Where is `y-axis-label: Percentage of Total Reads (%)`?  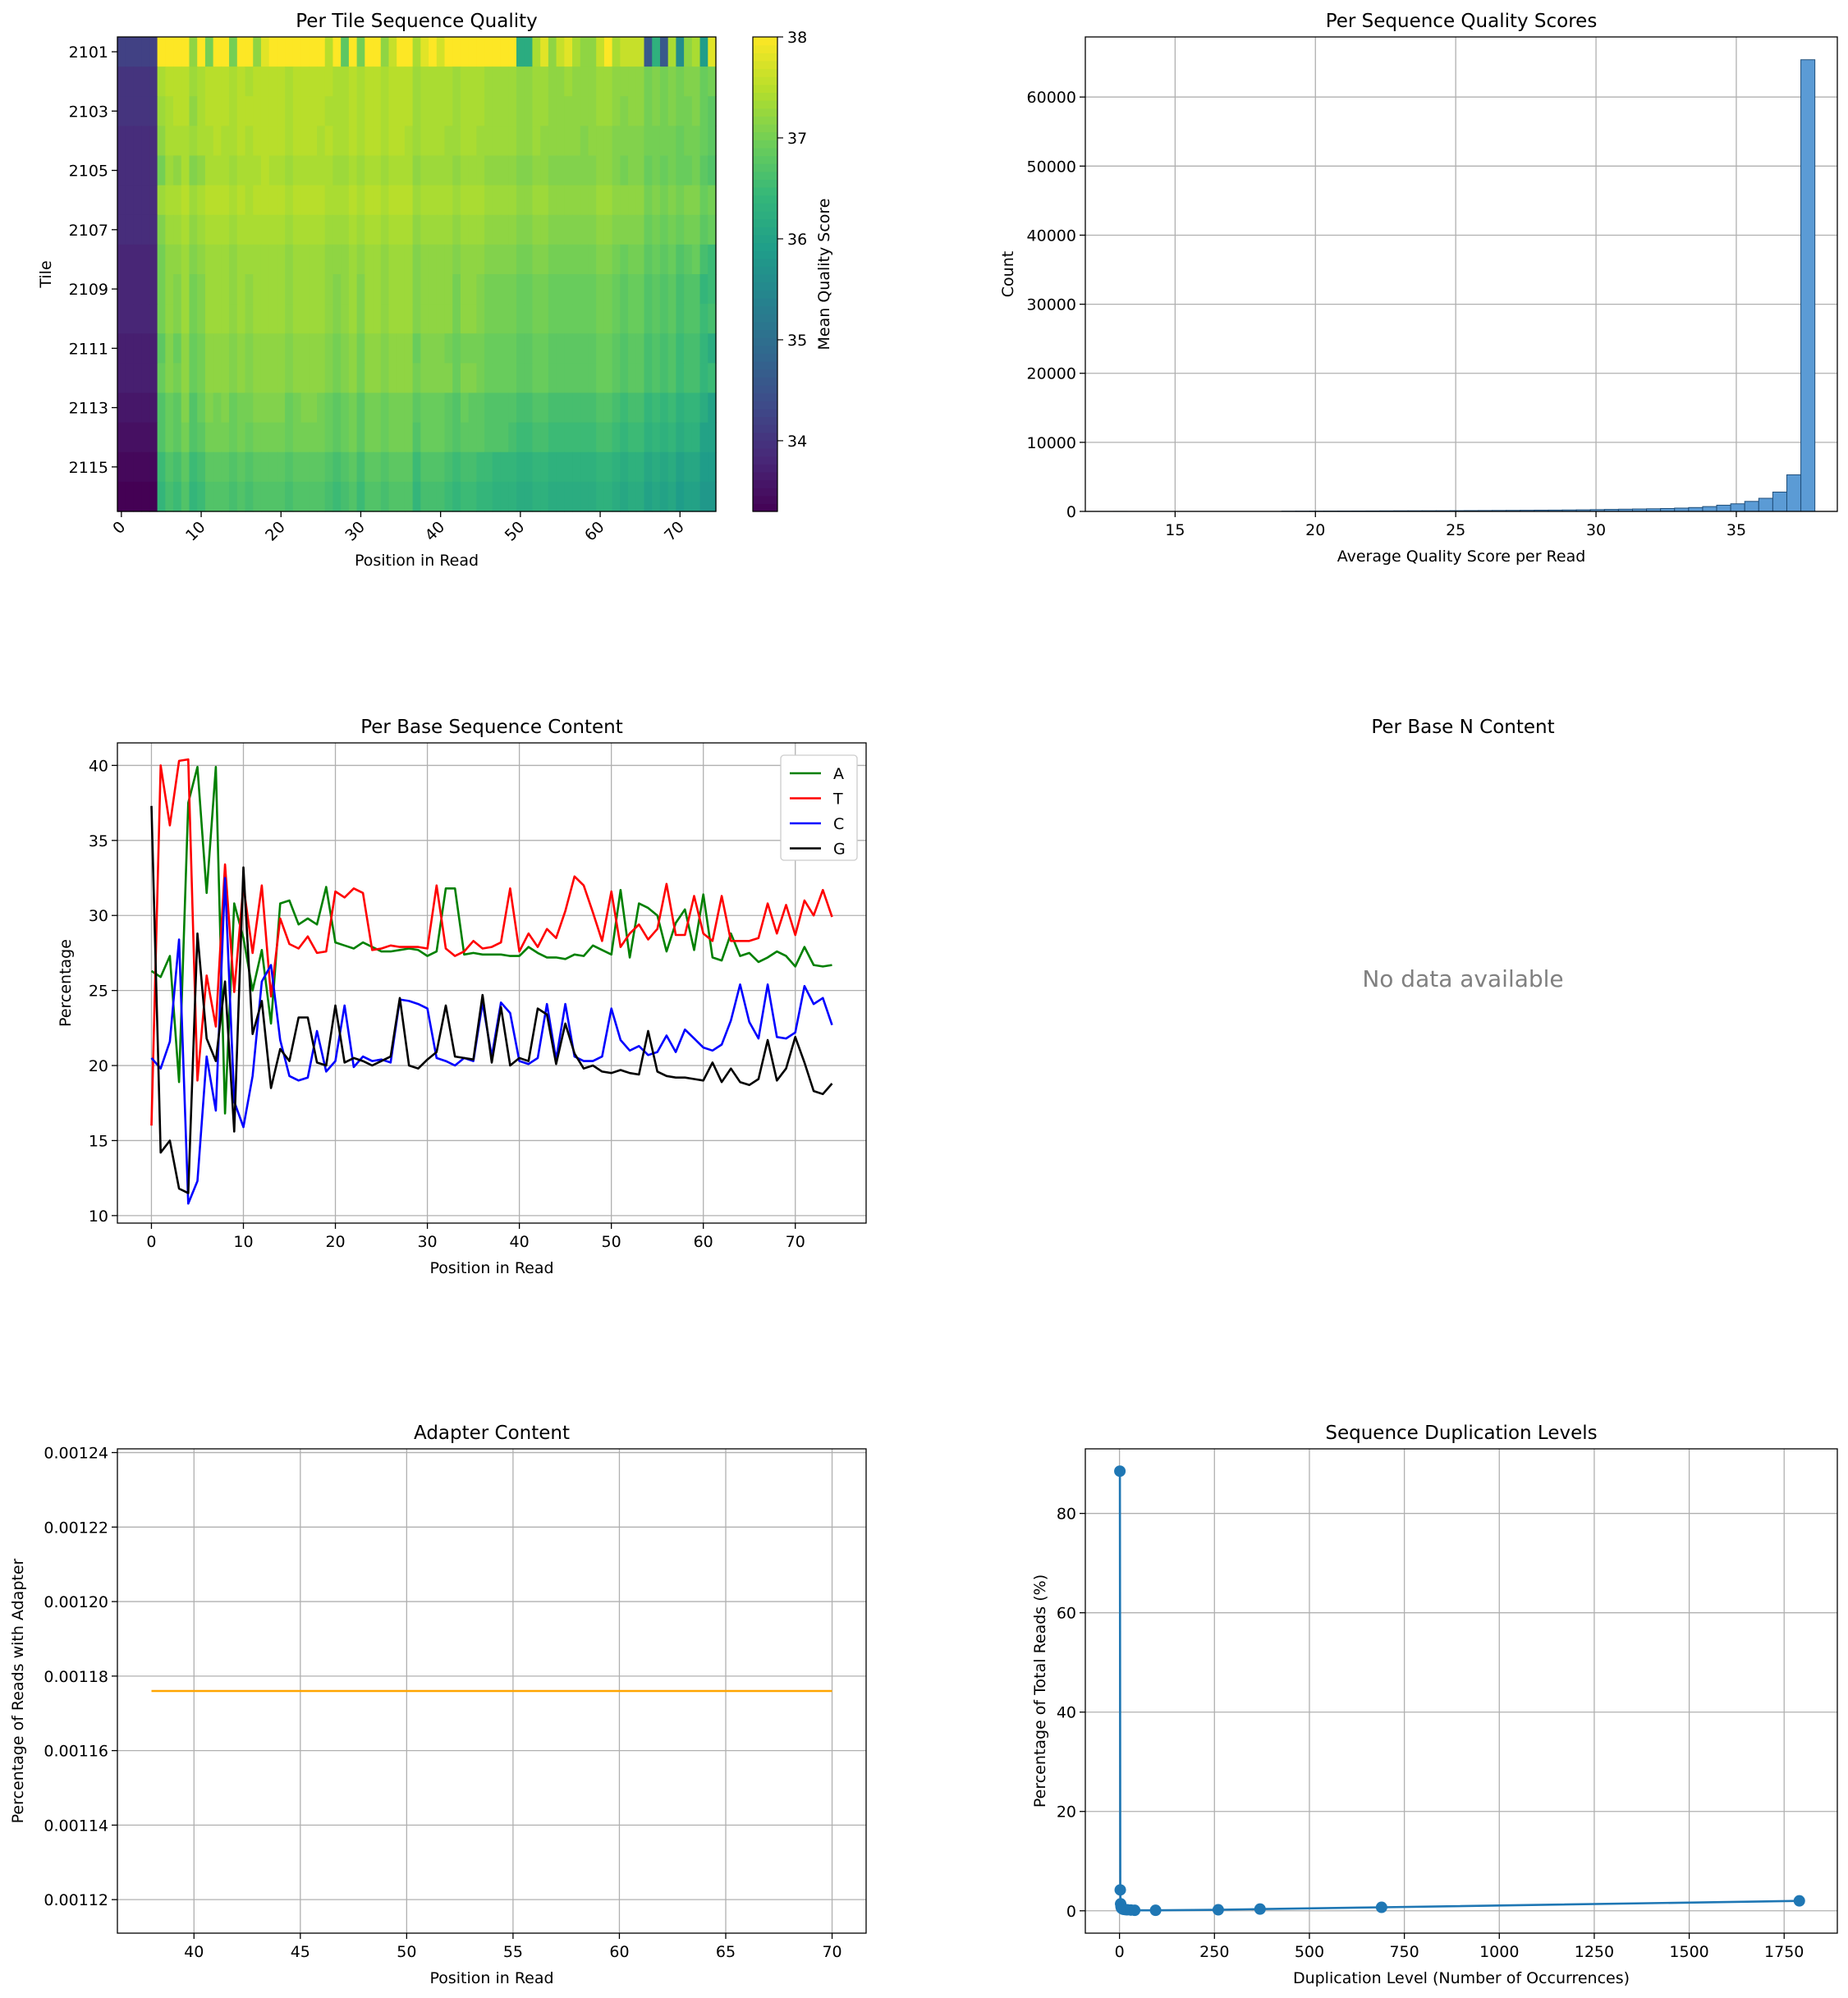 y-axis-label: Percentage of Total Reads (%) is located at coordinates (1040, 1691).